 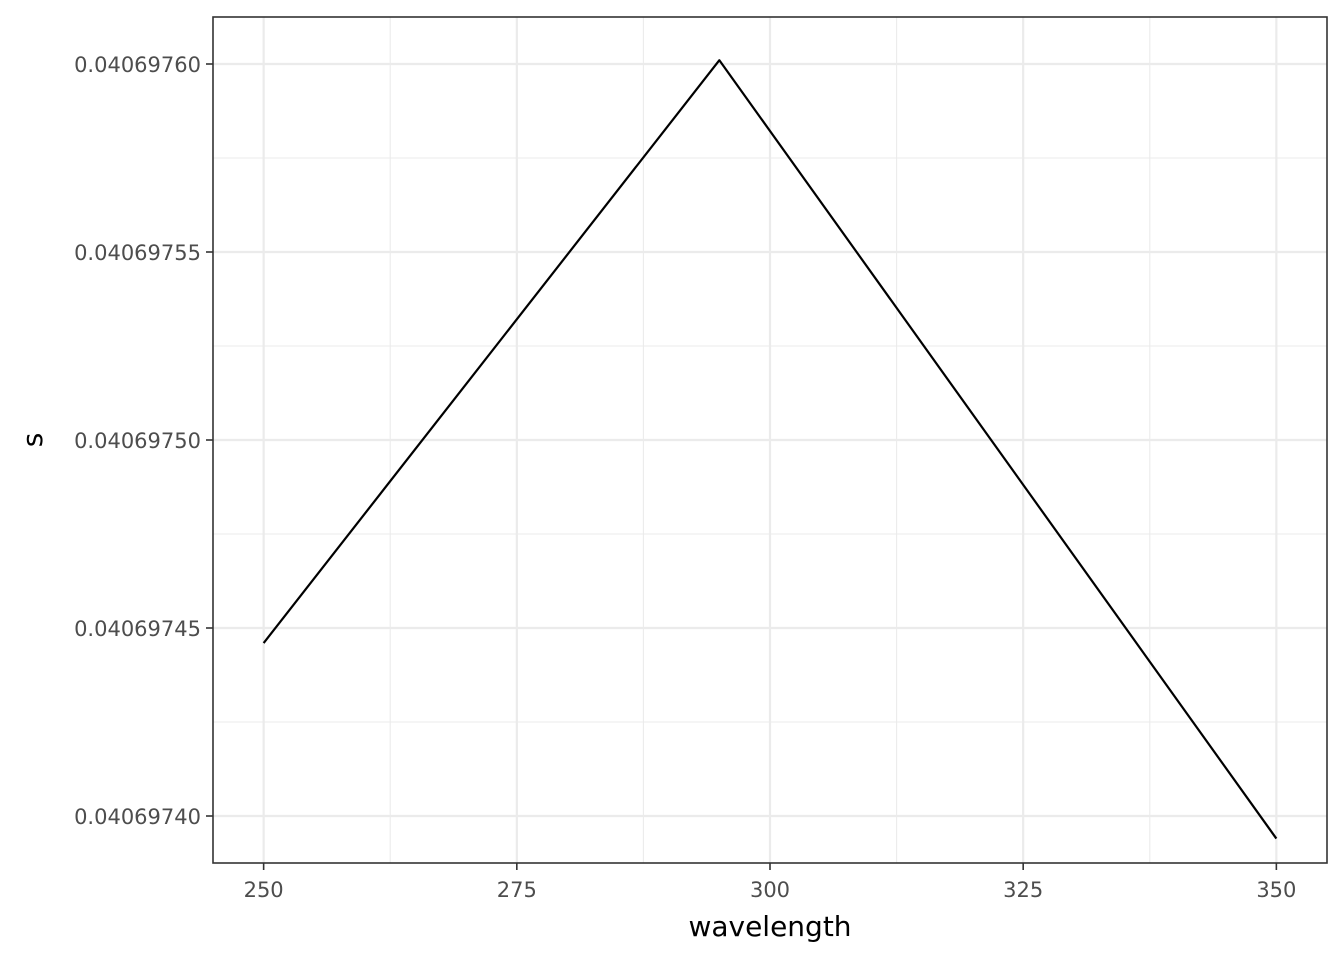 I want to click on x-tick-label: 275, so click(x=517, y=890).